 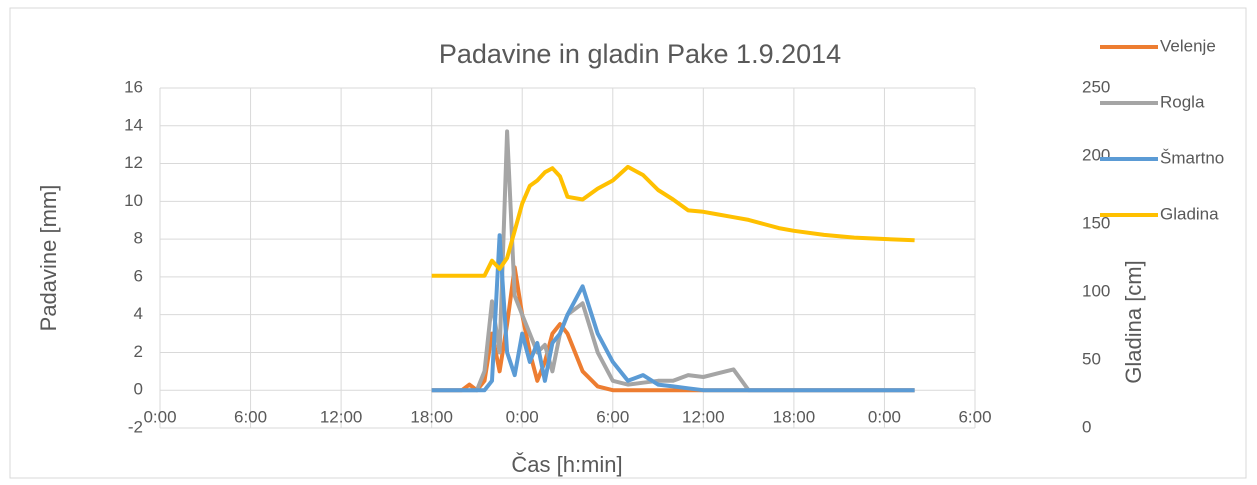 What do you see at coordinates (566, 464) in the screenshot?
I see `x-axis-title: Čas [h:min]` at bounding box center [566, 464].